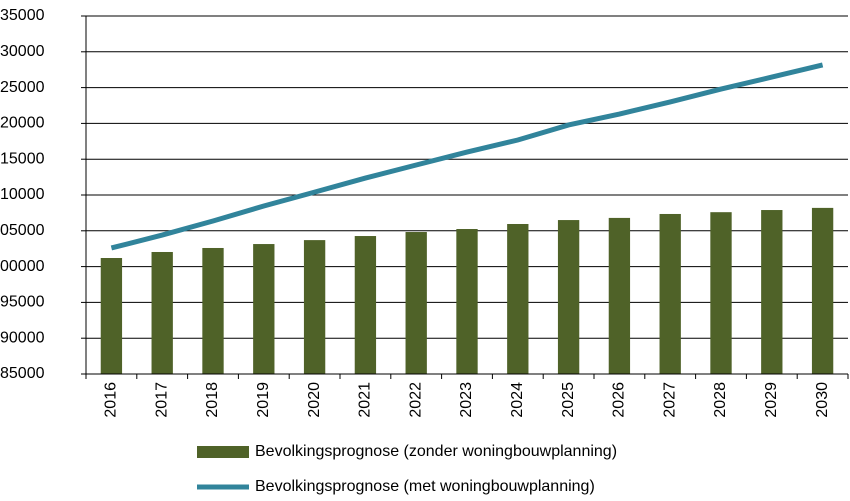 The image size is (850, 501). Describe the element at coordinates (111, 400) in the screenshot. I see `x-tick-label: 2016` at that location.